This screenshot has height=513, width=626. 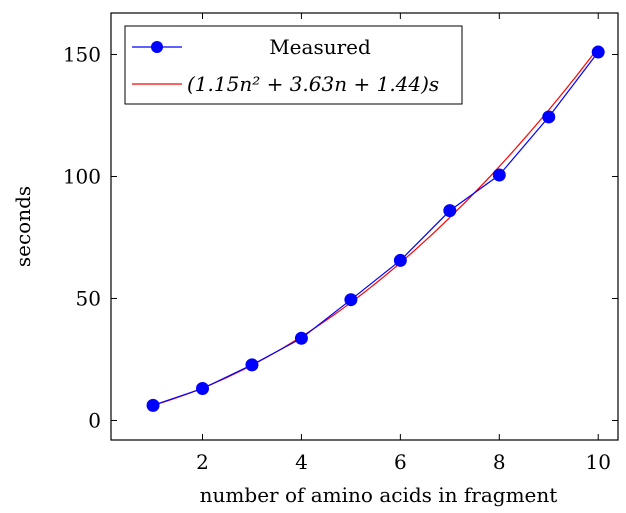 I want to click on x-tick-label: 10, so click(x=597, y=462).